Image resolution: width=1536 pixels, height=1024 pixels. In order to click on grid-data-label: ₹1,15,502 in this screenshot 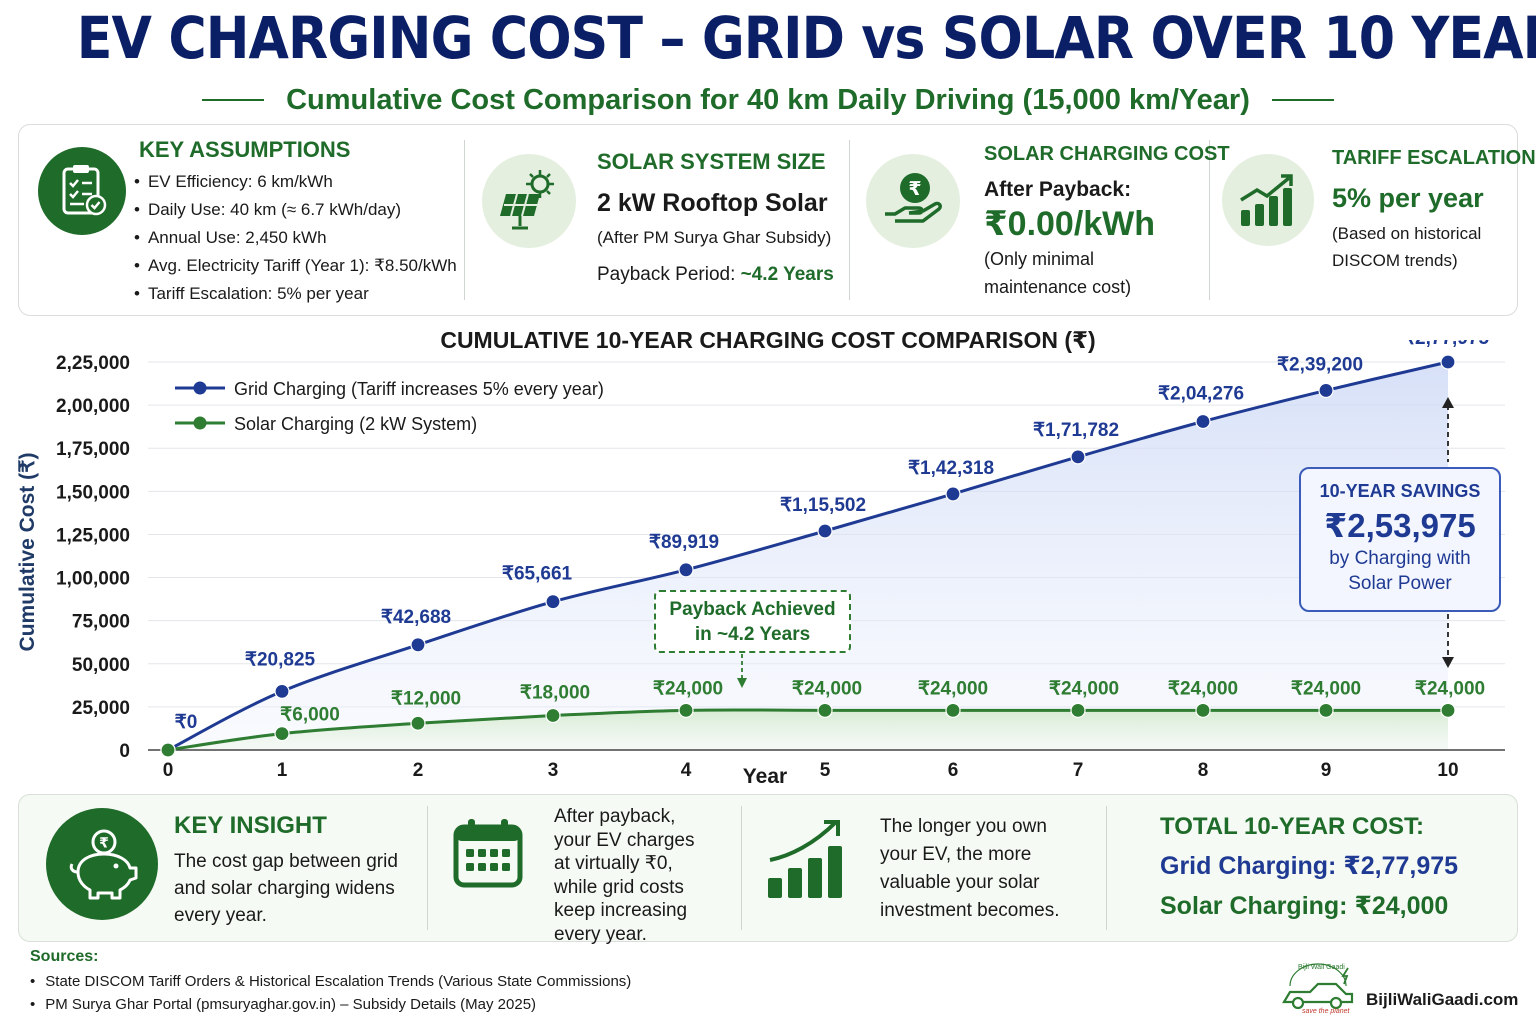, I will do `click(823, 505)`.